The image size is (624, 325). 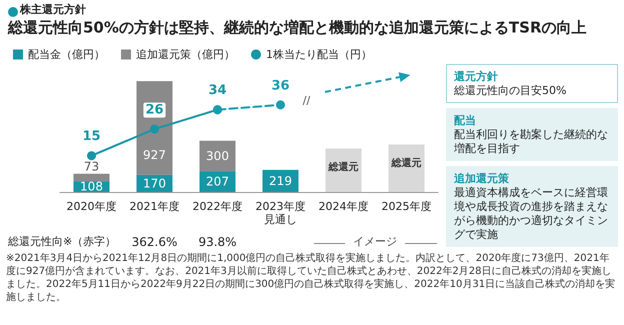 I want to click on x-tick-label: 2021年度, so click(x=155, y=206).